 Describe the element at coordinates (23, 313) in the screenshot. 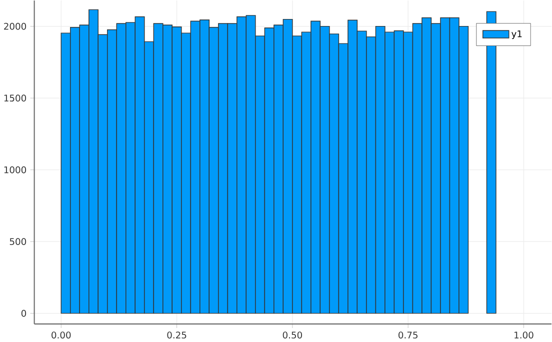

I see `y-tick-label: 0` at that location.